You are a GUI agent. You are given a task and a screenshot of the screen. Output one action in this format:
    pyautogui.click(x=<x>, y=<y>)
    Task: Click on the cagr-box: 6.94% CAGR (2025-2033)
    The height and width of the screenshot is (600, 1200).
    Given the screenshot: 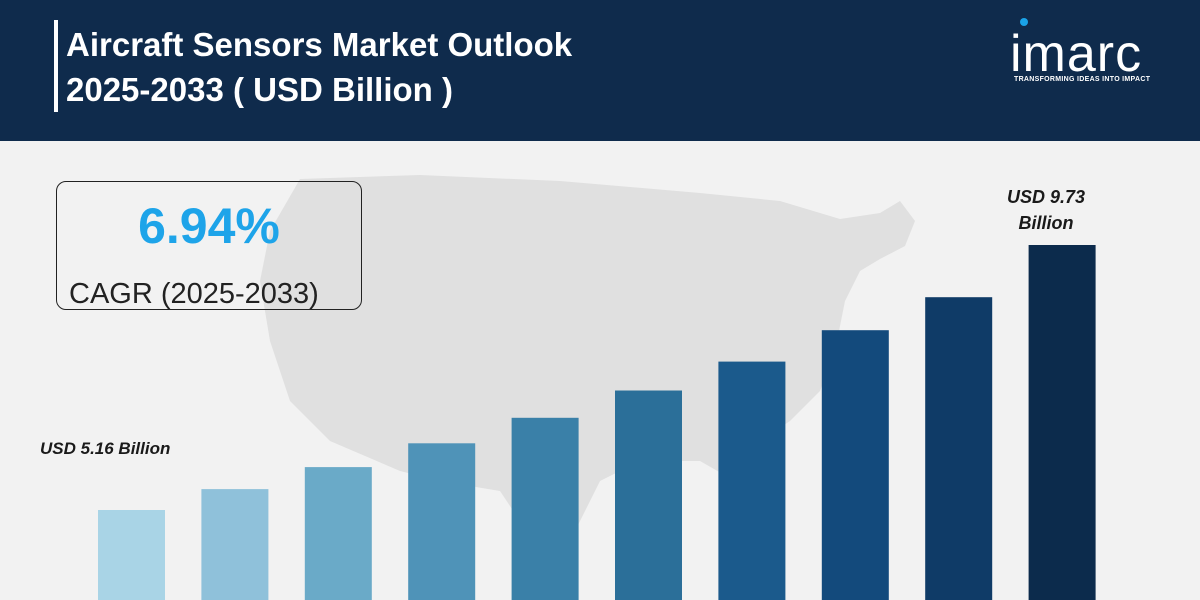 What is the action you would take?
    pyautogui.click(x=209, y=245)
    